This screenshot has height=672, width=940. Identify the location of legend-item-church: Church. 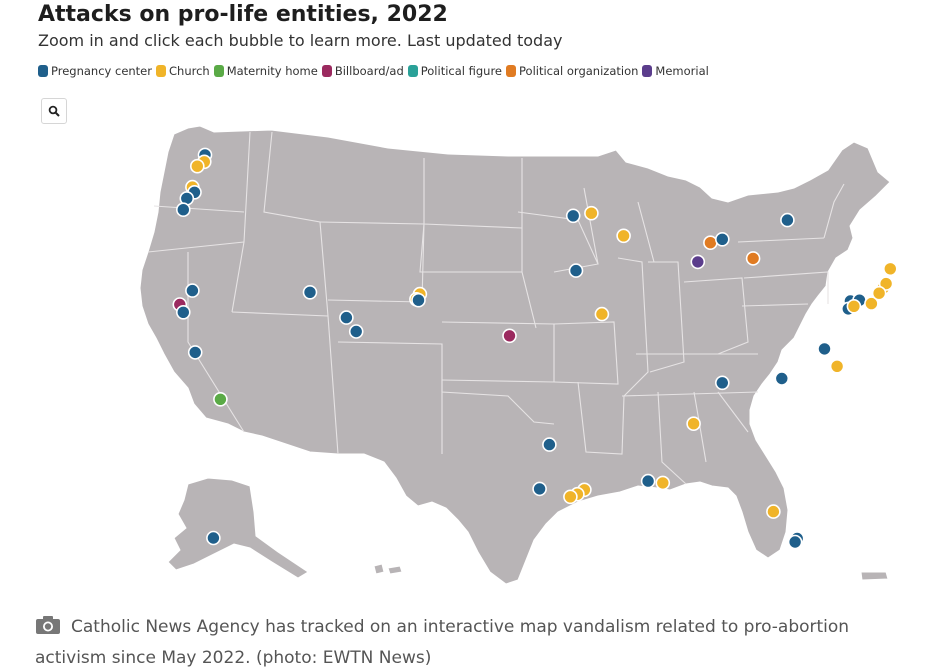
(183, 71).